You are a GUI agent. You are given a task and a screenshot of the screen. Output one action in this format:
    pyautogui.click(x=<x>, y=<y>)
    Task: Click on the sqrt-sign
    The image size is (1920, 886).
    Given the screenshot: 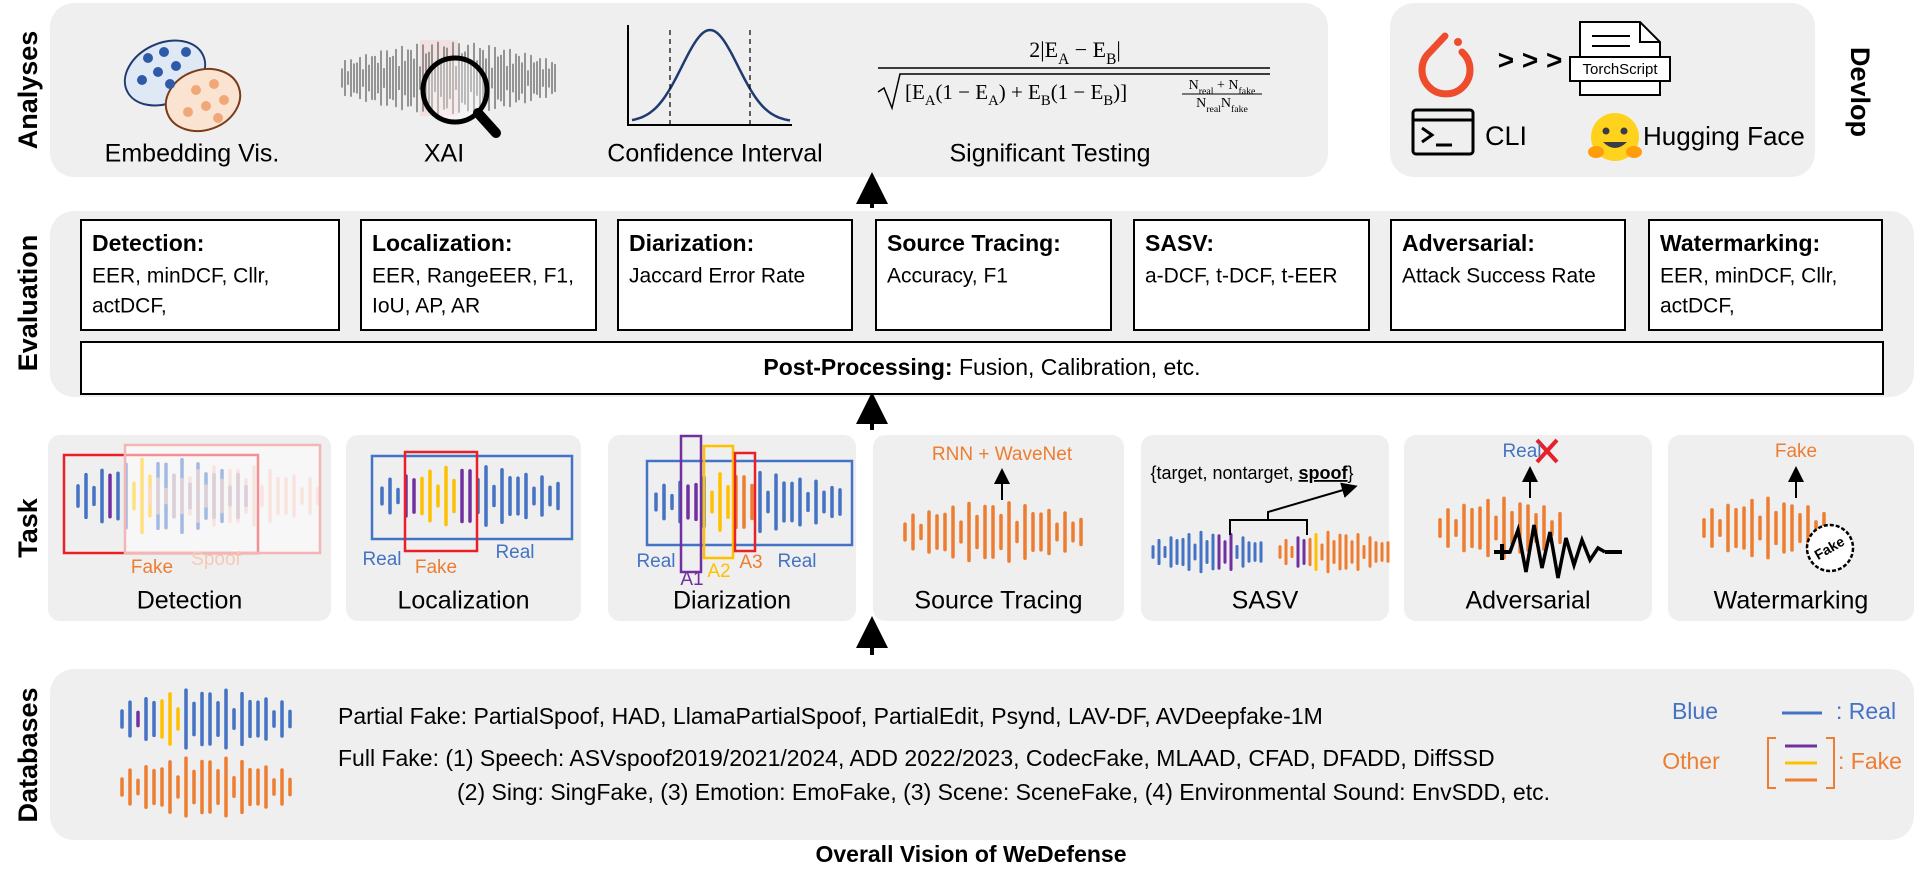 What is the action you would take?
    pyautogui.click(x=1073, y=92)
    